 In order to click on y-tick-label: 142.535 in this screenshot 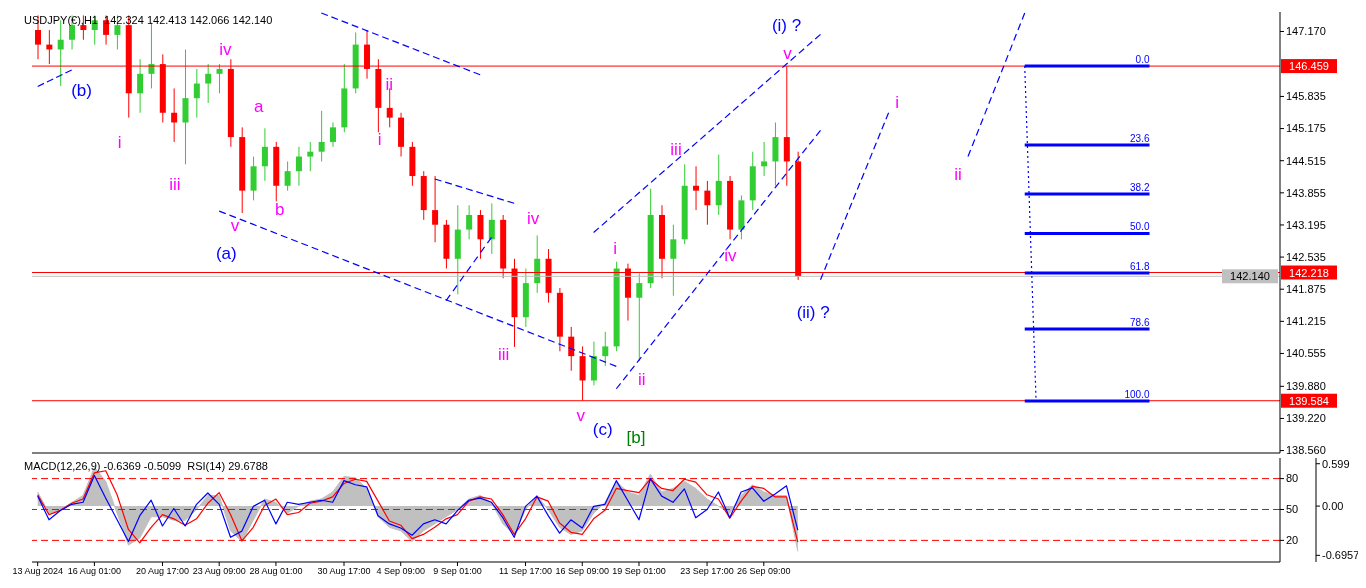, I will do `click(1306, 256)`.